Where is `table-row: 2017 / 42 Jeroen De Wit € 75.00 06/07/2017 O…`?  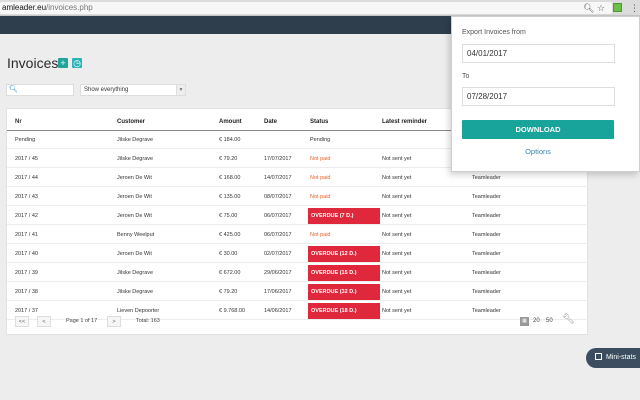 table-row: 2017 / 42 Jeroen De Wit € 75.00 06/07/2017 O… is located at coordinates (298, 216).